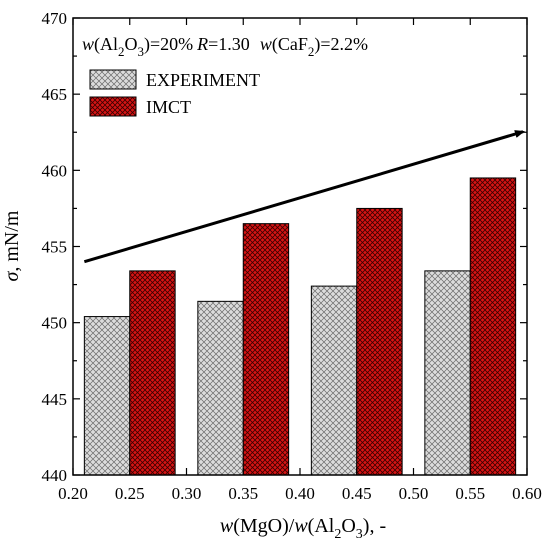 The height and width of the screenshot is (541, 550). What do you see at coordinates (414, 493) in the screenshot?
I see `x-tick-label-0.50: 0.50` at bounding box center [414, 493].